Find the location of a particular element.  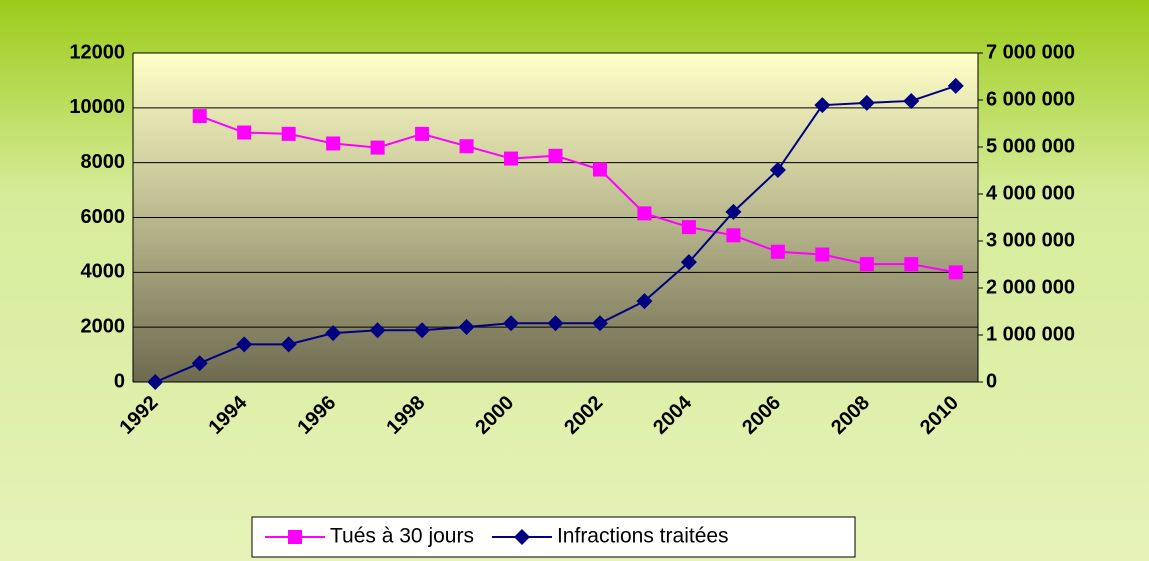

legend-label: Tués à 30 jours is located at coordinates (402, 536).